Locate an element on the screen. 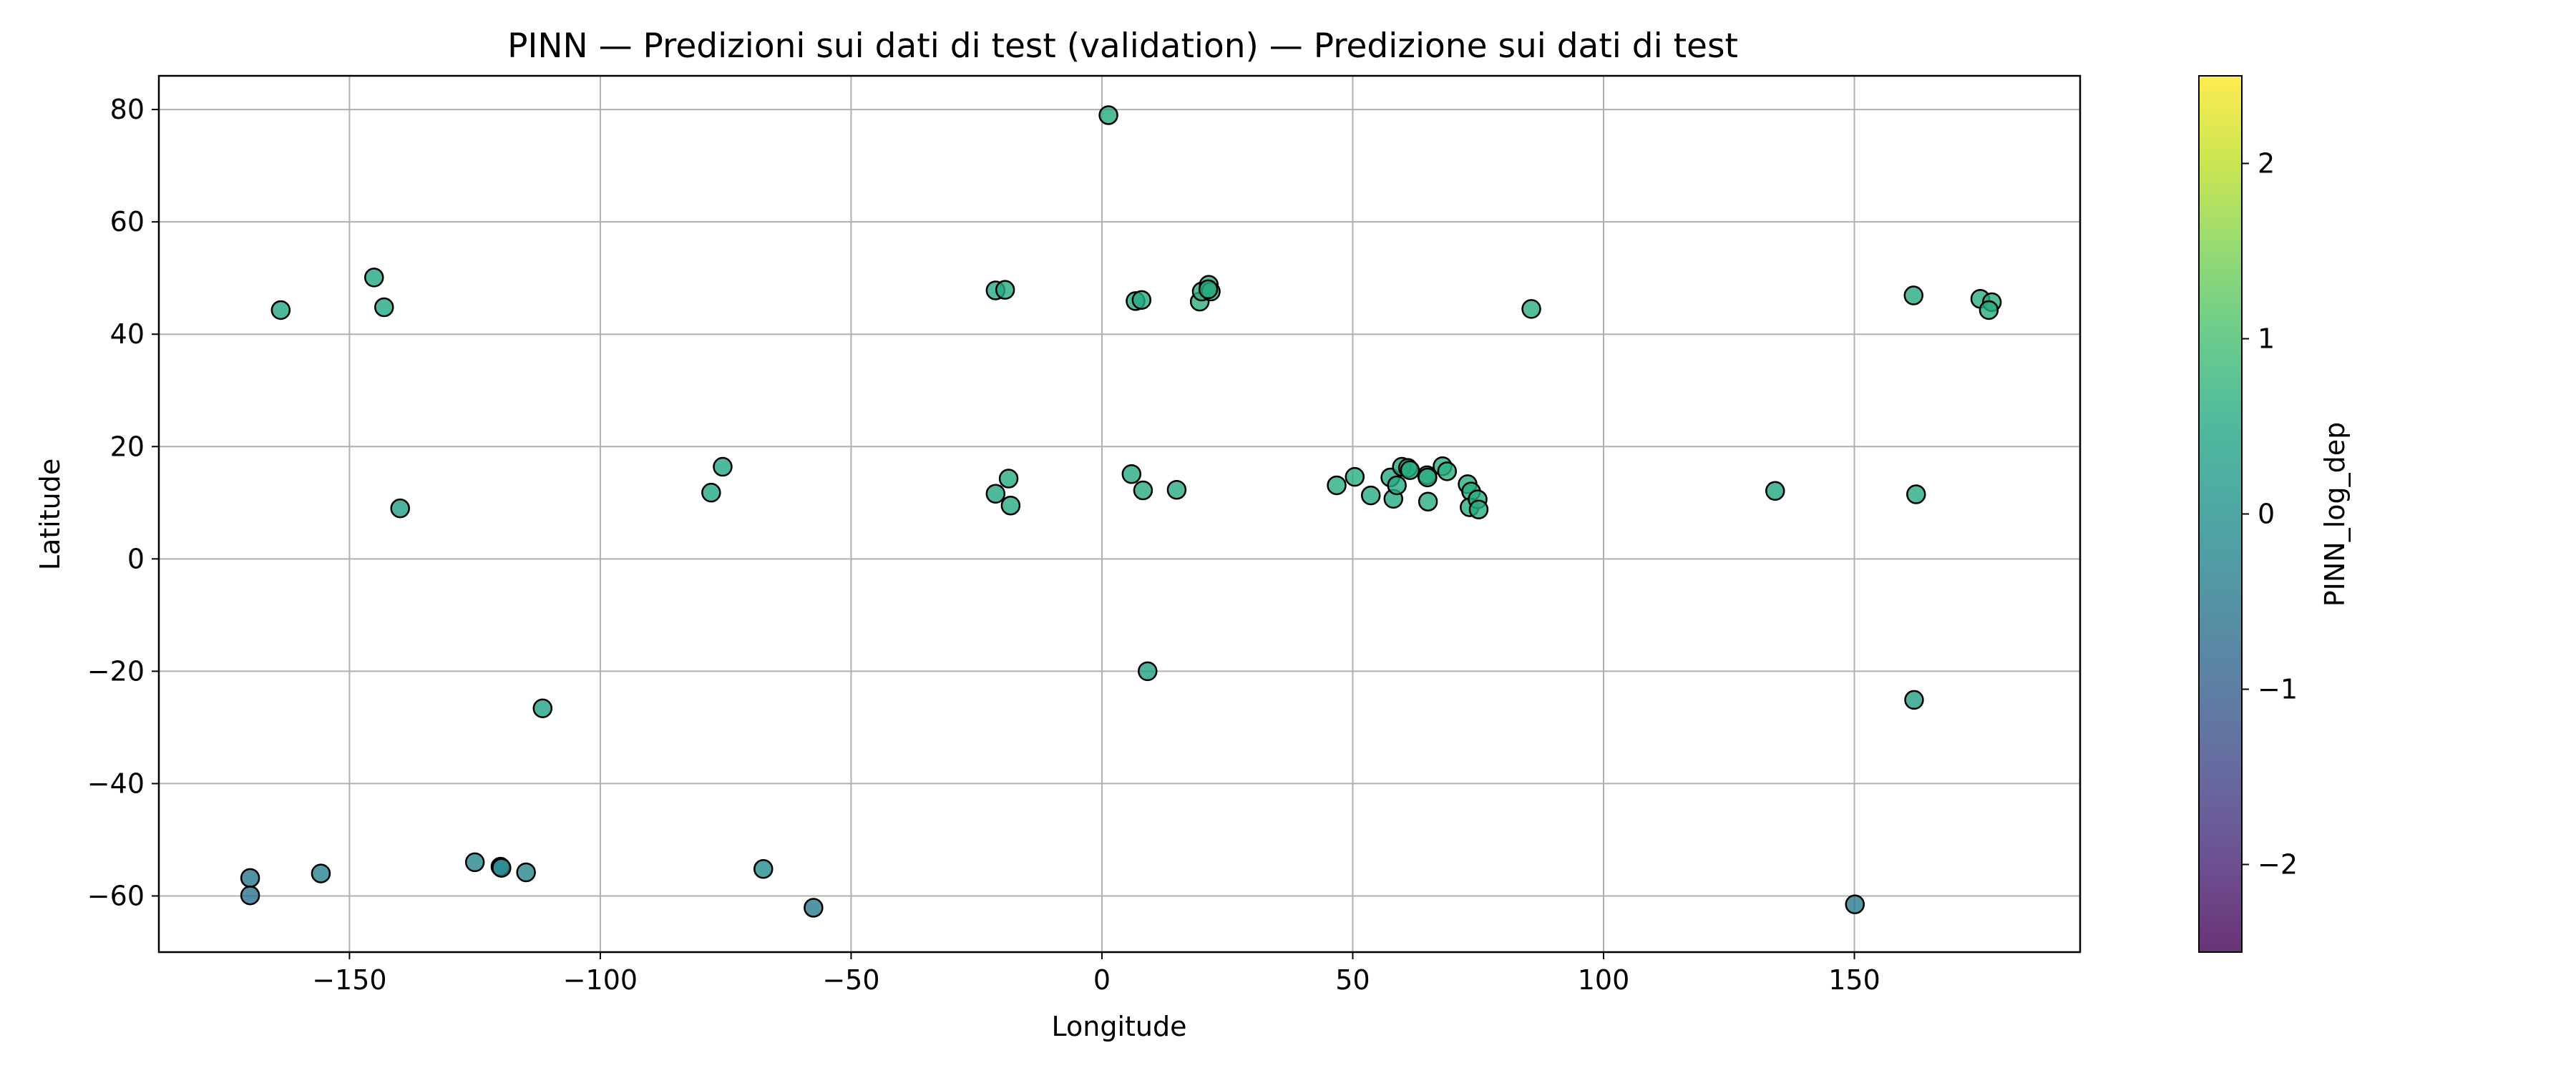 The image size is (2576, 1073). y-axis-label: Latitude is located at coordinates (50, 514).